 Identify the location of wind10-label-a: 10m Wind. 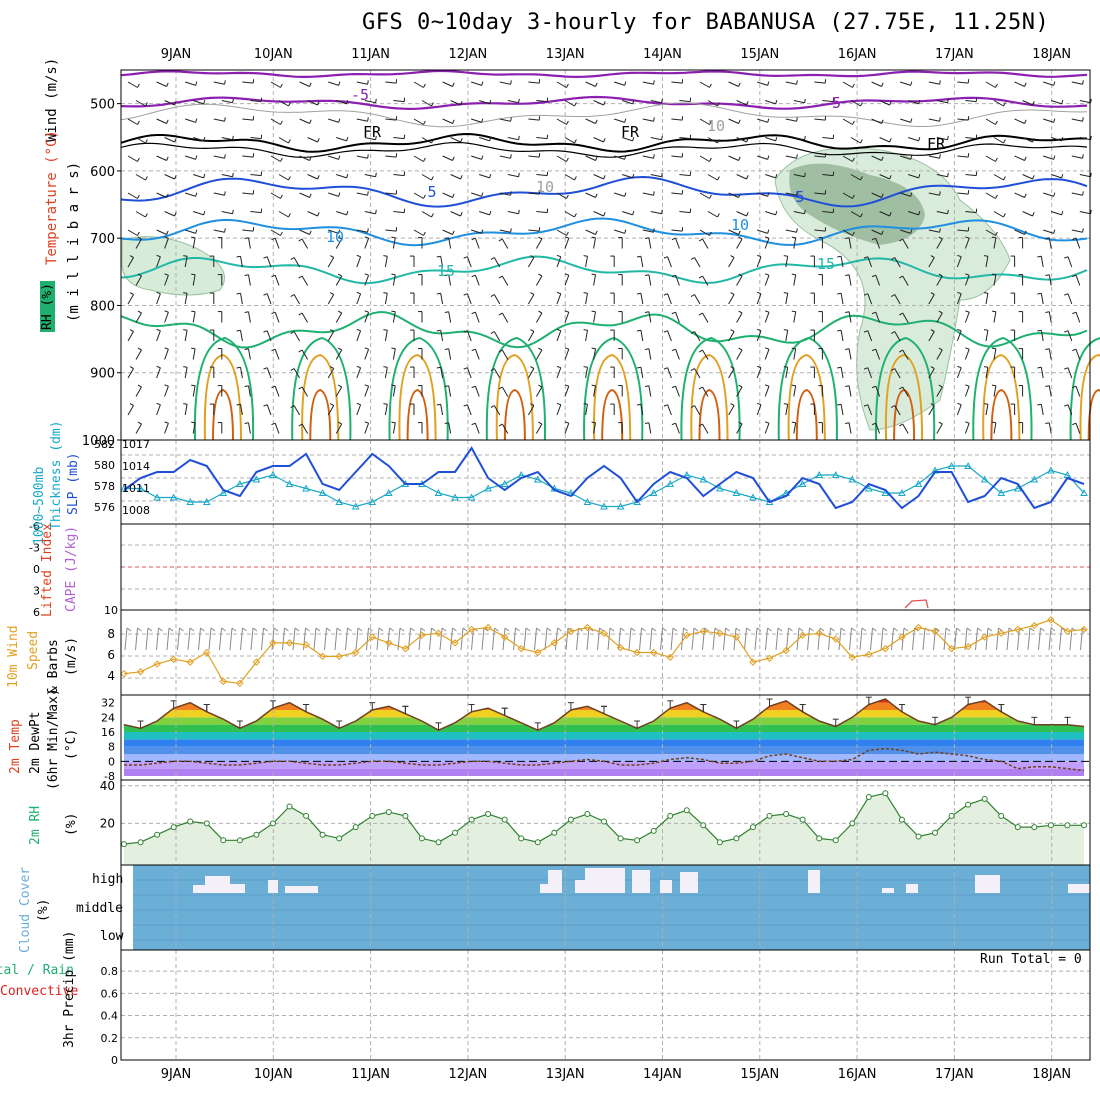
(13, 656).